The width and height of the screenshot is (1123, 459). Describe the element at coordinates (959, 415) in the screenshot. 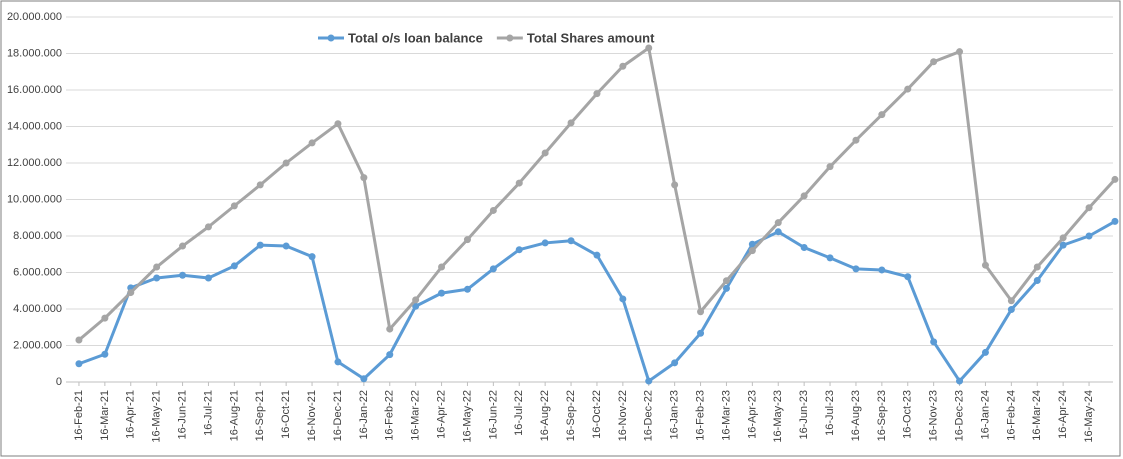

I see `x-tick-label: 16-Dec-23` at that location.